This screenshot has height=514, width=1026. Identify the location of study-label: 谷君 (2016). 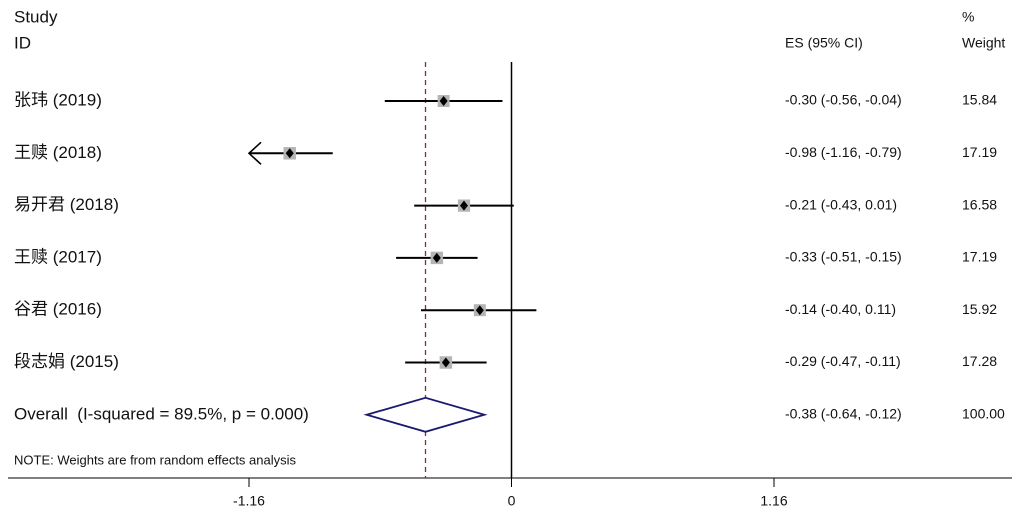
(58, 309).